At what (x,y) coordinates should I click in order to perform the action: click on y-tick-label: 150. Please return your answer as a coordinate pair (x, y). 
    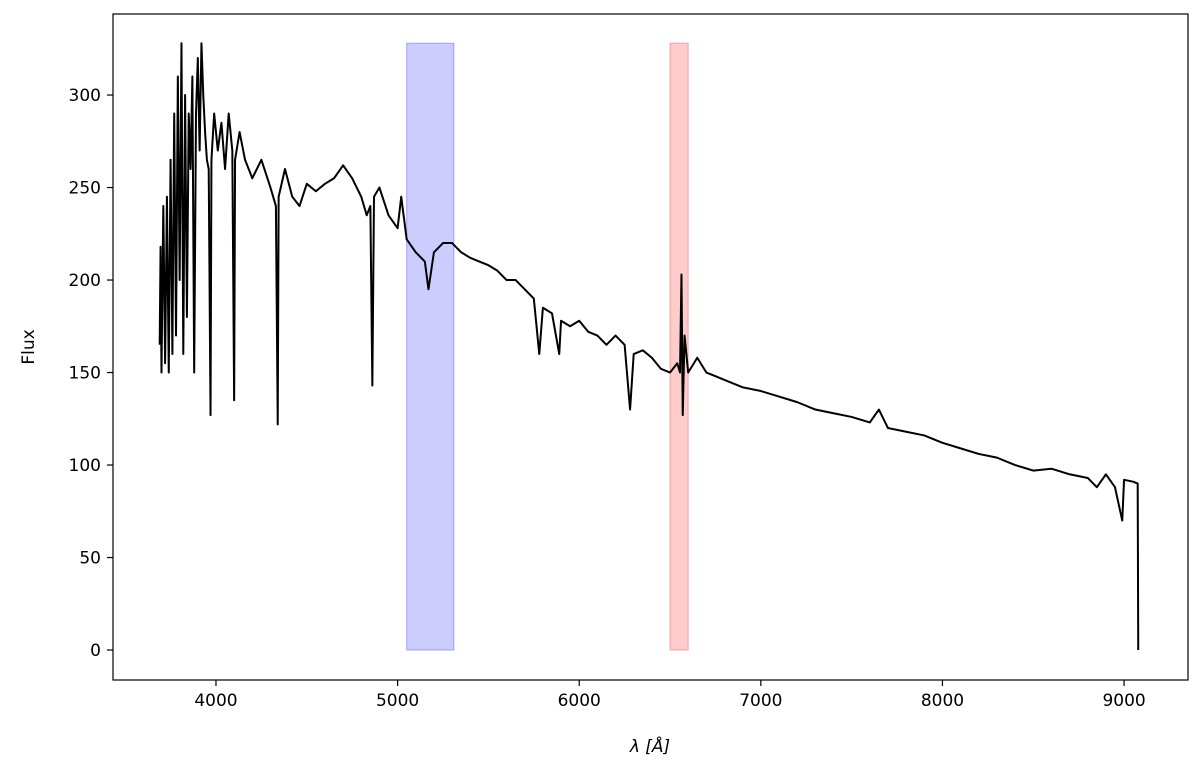
    Looking at the image, I should click on (85, 374).